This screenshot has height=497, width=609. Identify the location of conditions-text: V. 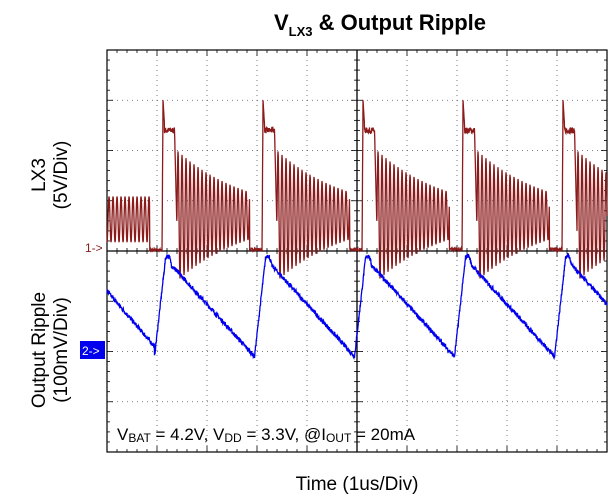
(123, 434).